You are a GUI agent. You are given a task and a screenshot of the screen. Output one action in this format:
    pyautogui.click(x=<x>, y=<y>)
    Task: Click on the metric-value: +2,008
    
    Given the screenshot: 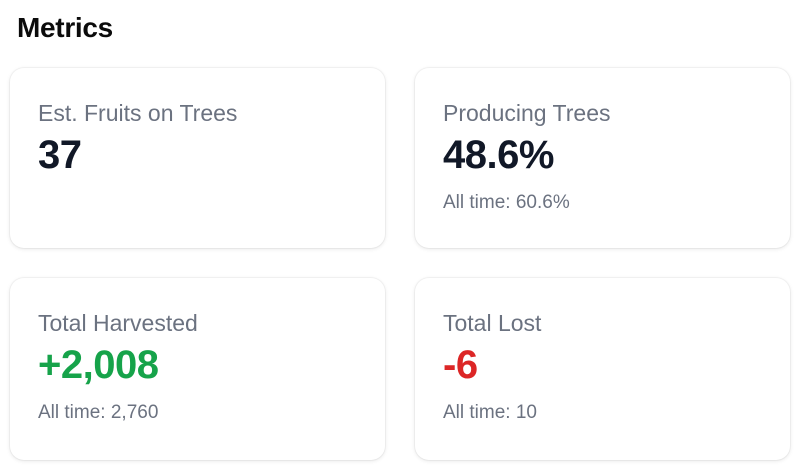 What is the action you would take?
    pyautogui.click(x=98, y=365)
    